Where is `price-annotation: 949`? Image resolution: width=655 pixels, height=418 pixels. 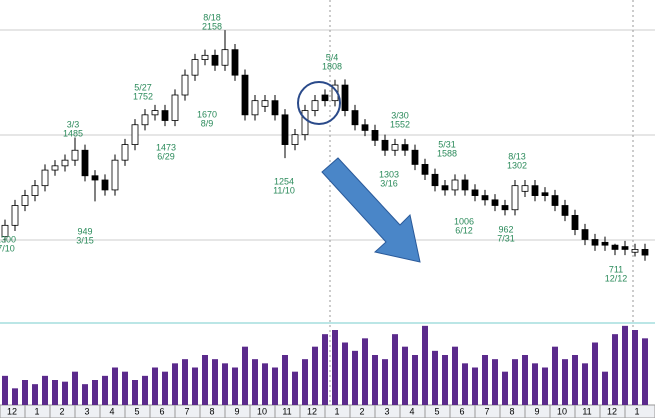
price-annotation: 949 is located at coordinates (84, 231).